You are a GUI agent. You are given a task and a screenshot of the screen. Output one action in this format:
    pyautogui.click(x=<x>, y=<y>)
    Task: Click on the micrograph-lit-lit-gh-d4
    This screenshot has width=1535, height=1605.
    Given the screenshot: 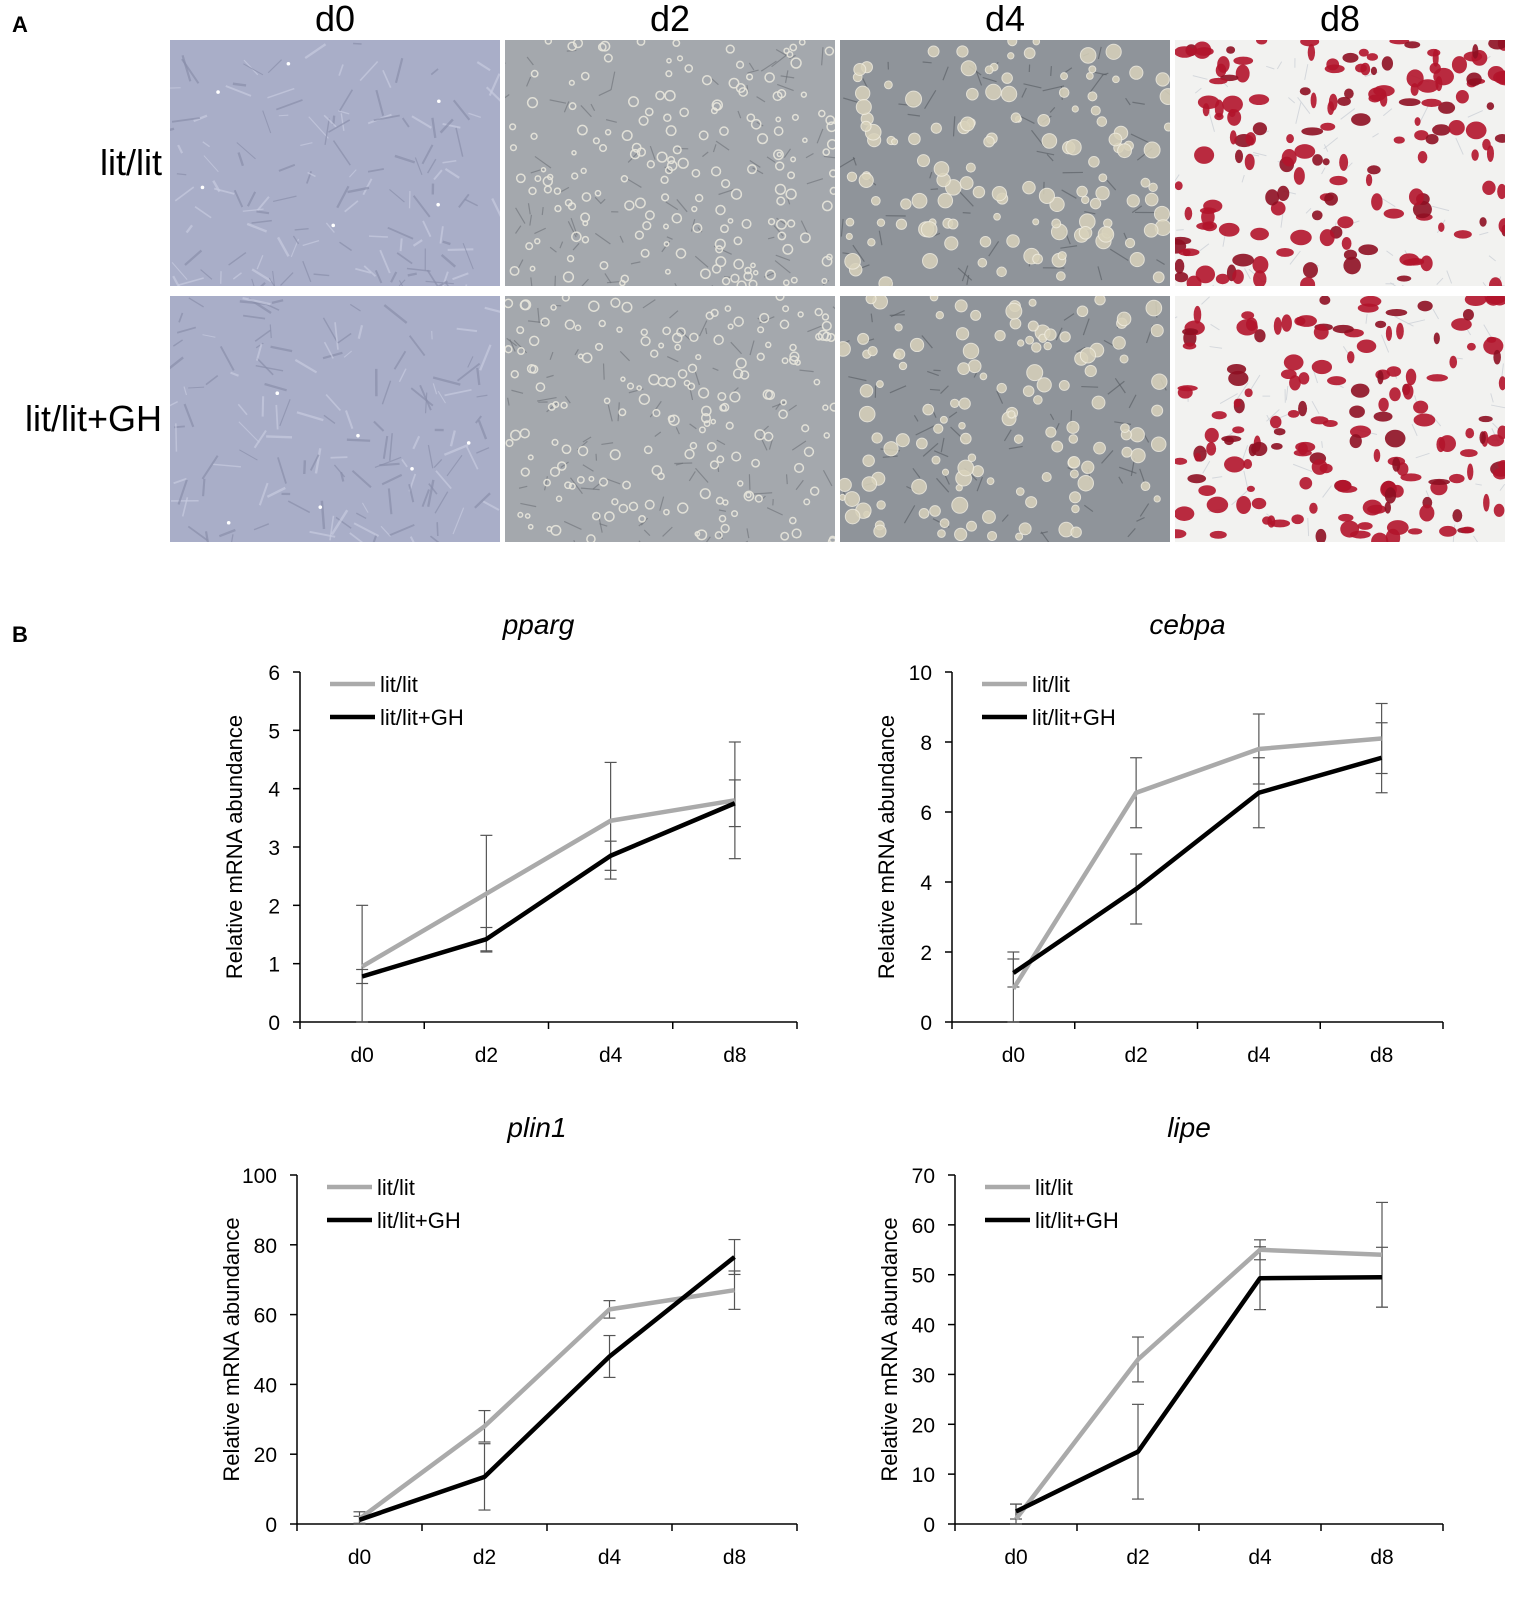 What is the action you would take?
    pyautogui.click(x=1005, y=419)
    